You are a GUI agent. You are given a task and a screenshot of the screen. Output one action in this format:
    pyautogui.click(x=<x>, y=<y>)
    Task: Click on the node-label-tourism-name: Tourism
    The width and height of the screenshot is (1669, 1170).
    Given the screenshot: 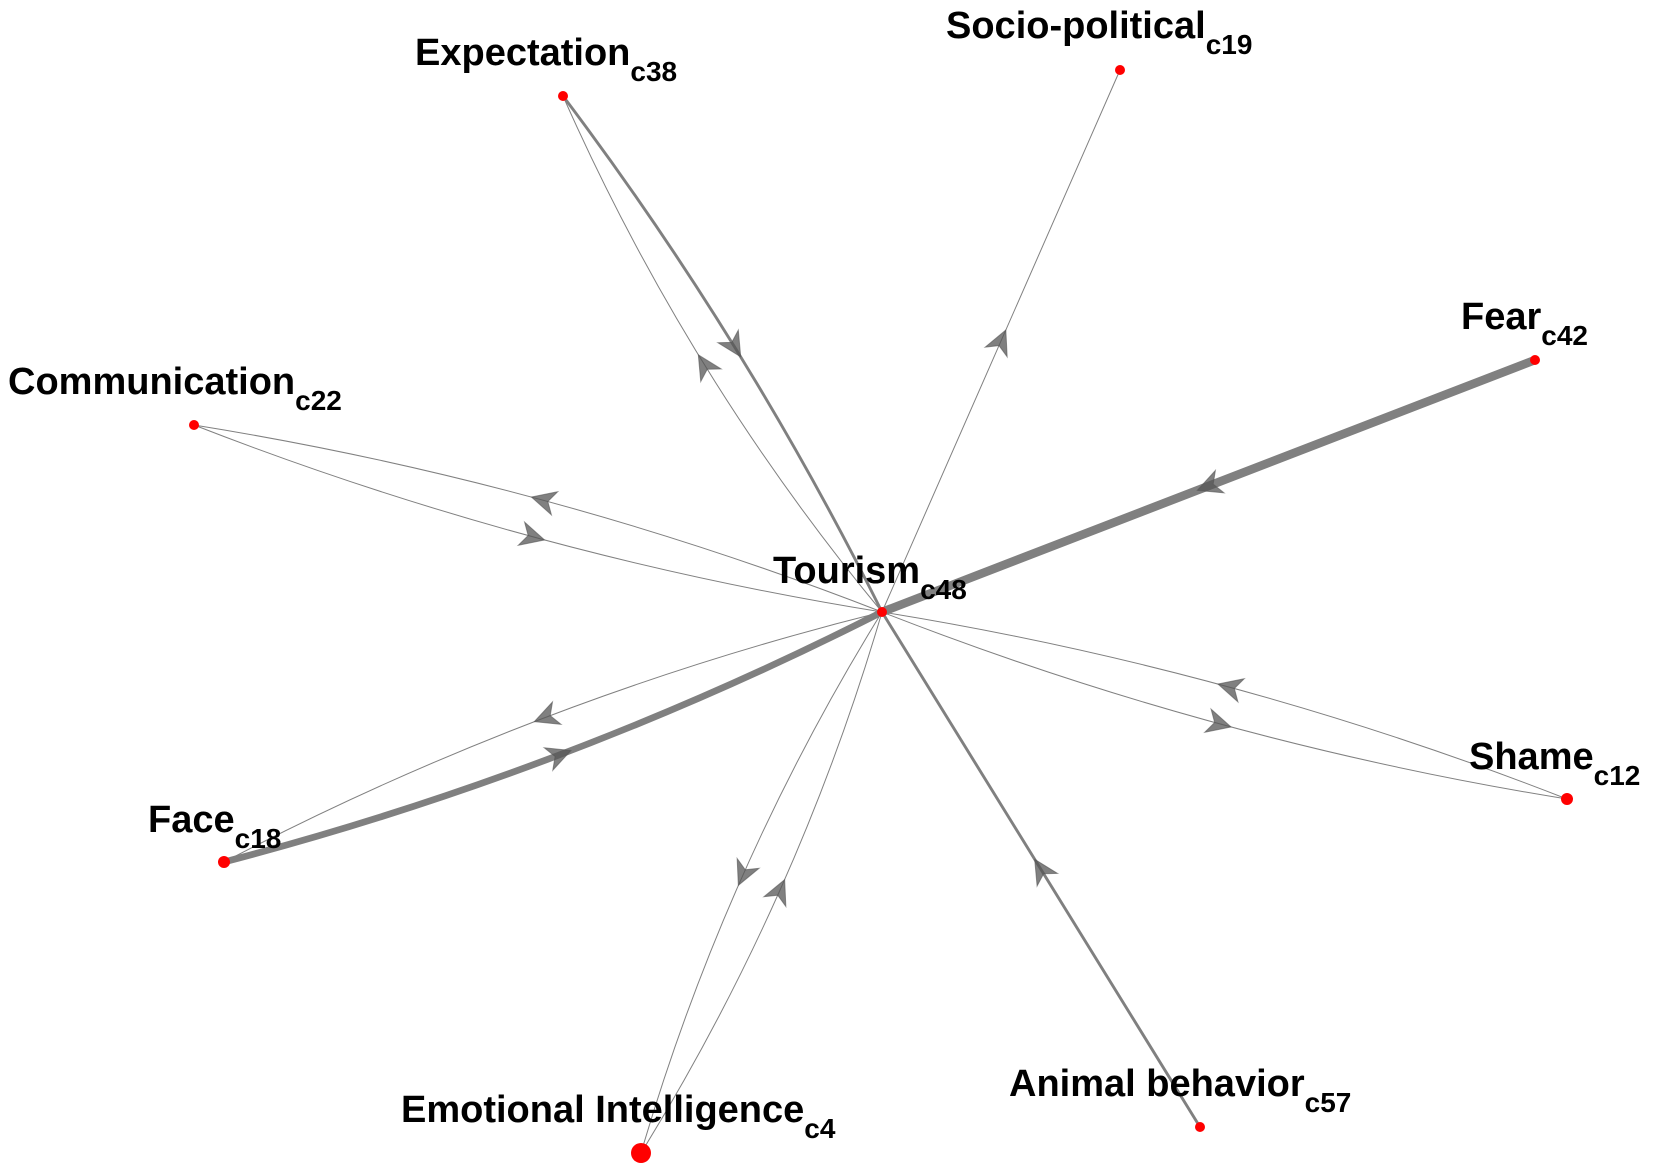 What is the action you would take?
    pyautogui.click(x=846, y=571)
    